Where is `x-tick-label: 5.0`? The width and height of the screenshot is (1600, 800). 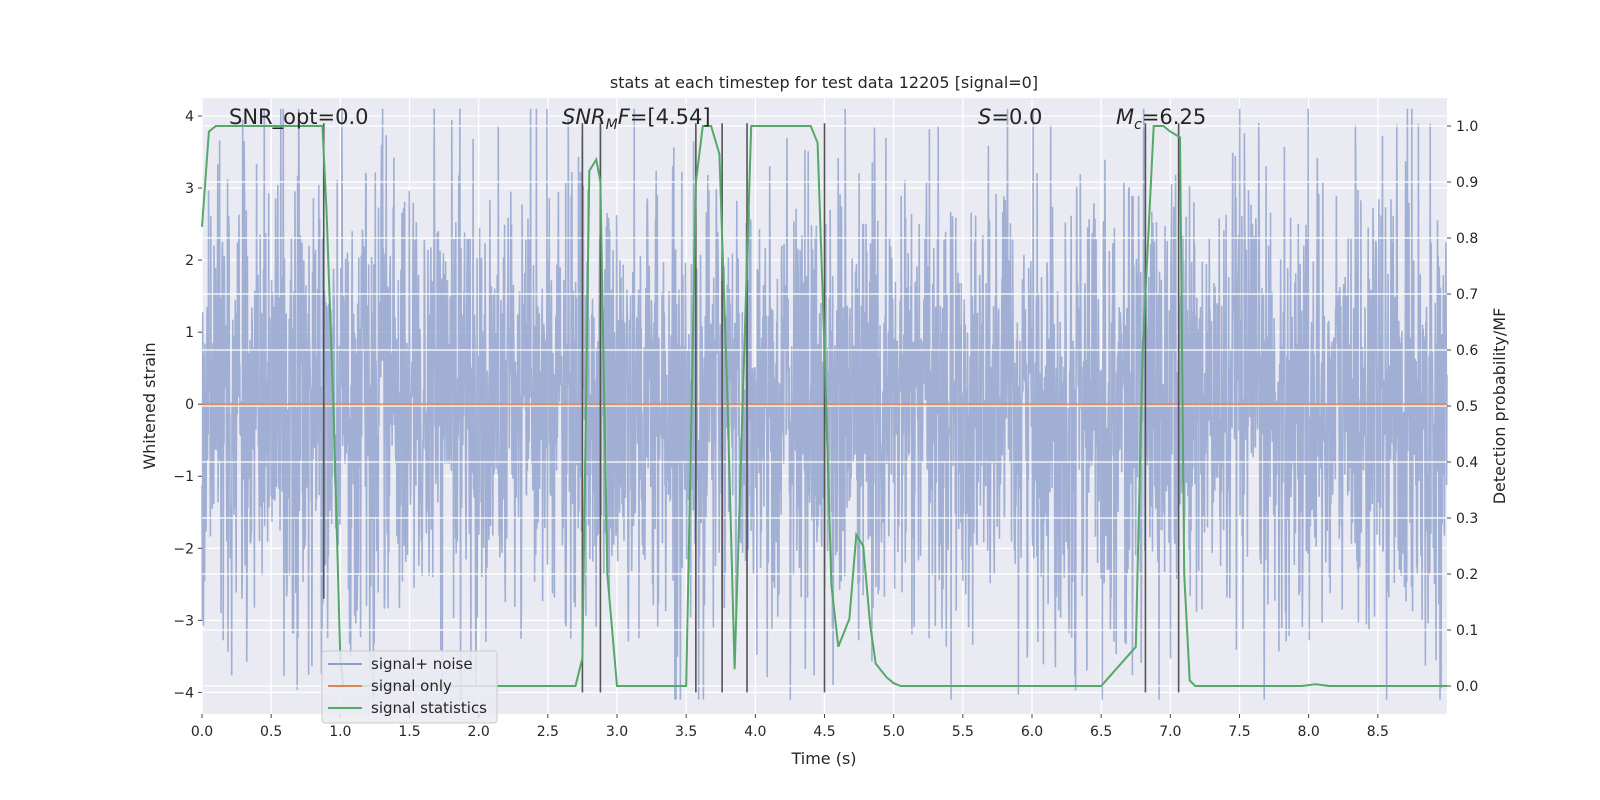
x-tick-label: 5.0 is located at coordinates (894, 732).